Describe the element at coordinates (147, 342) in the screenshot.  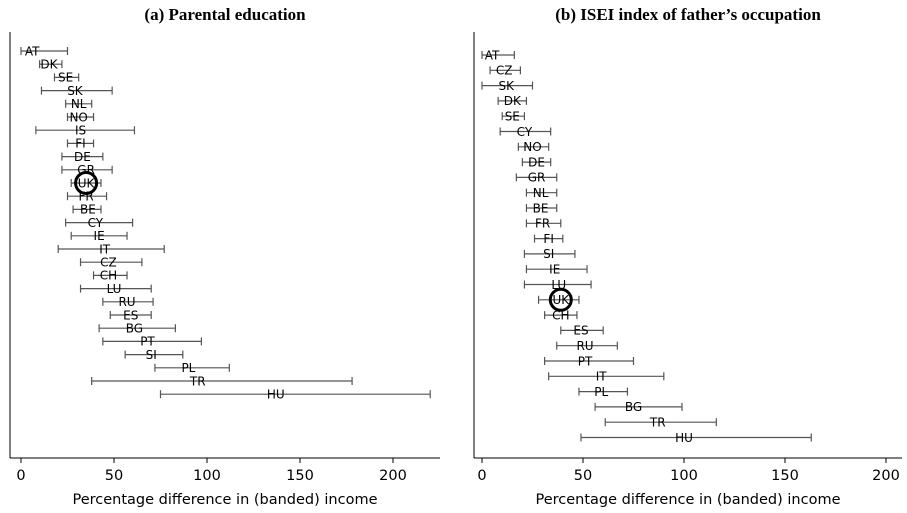
I see `country-label: PT` at that location.